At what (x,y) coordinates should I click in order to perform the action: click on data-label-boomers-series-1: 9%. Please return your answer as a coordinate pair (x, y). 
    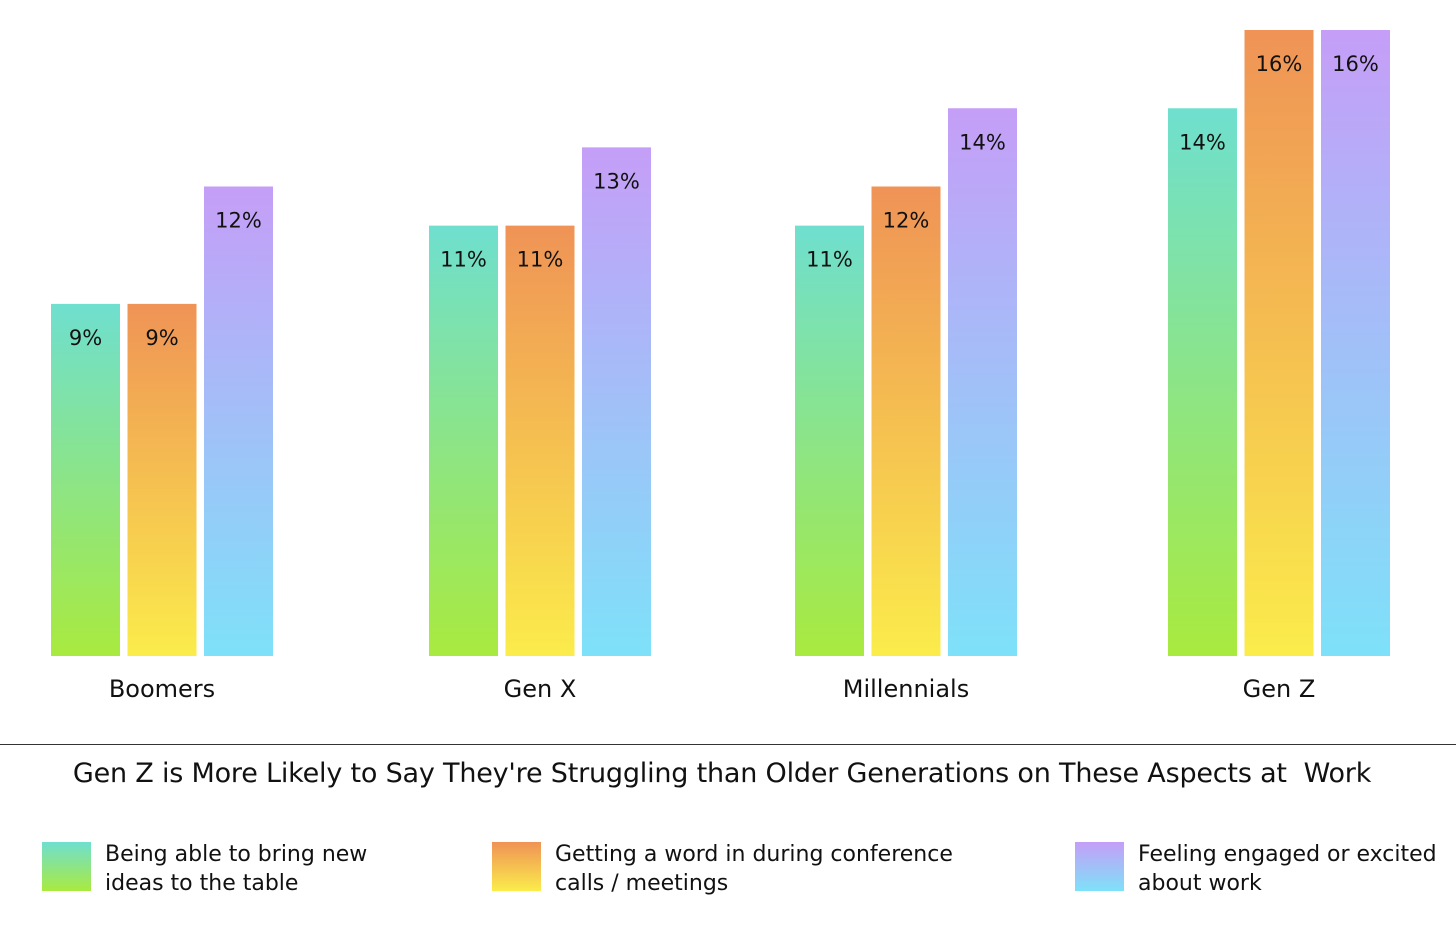
    Looking at the image, I should click on (85, 338).